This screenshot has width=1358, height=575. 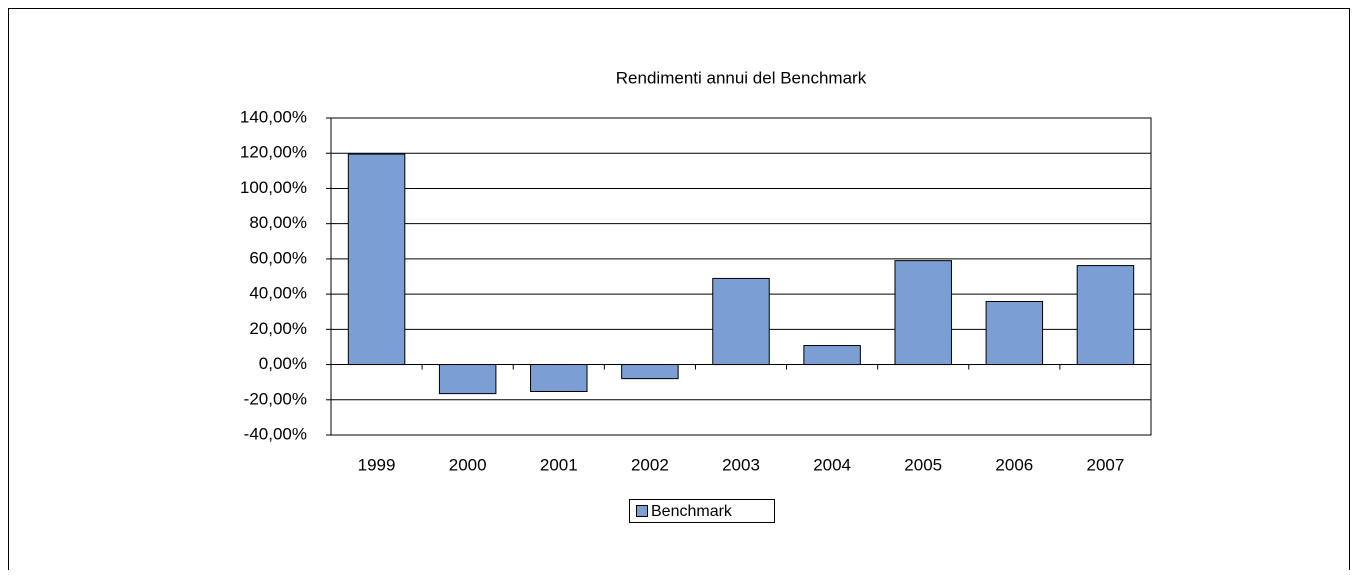 I want to click on x-tick-label: 2005, so click(x=923, y=464).